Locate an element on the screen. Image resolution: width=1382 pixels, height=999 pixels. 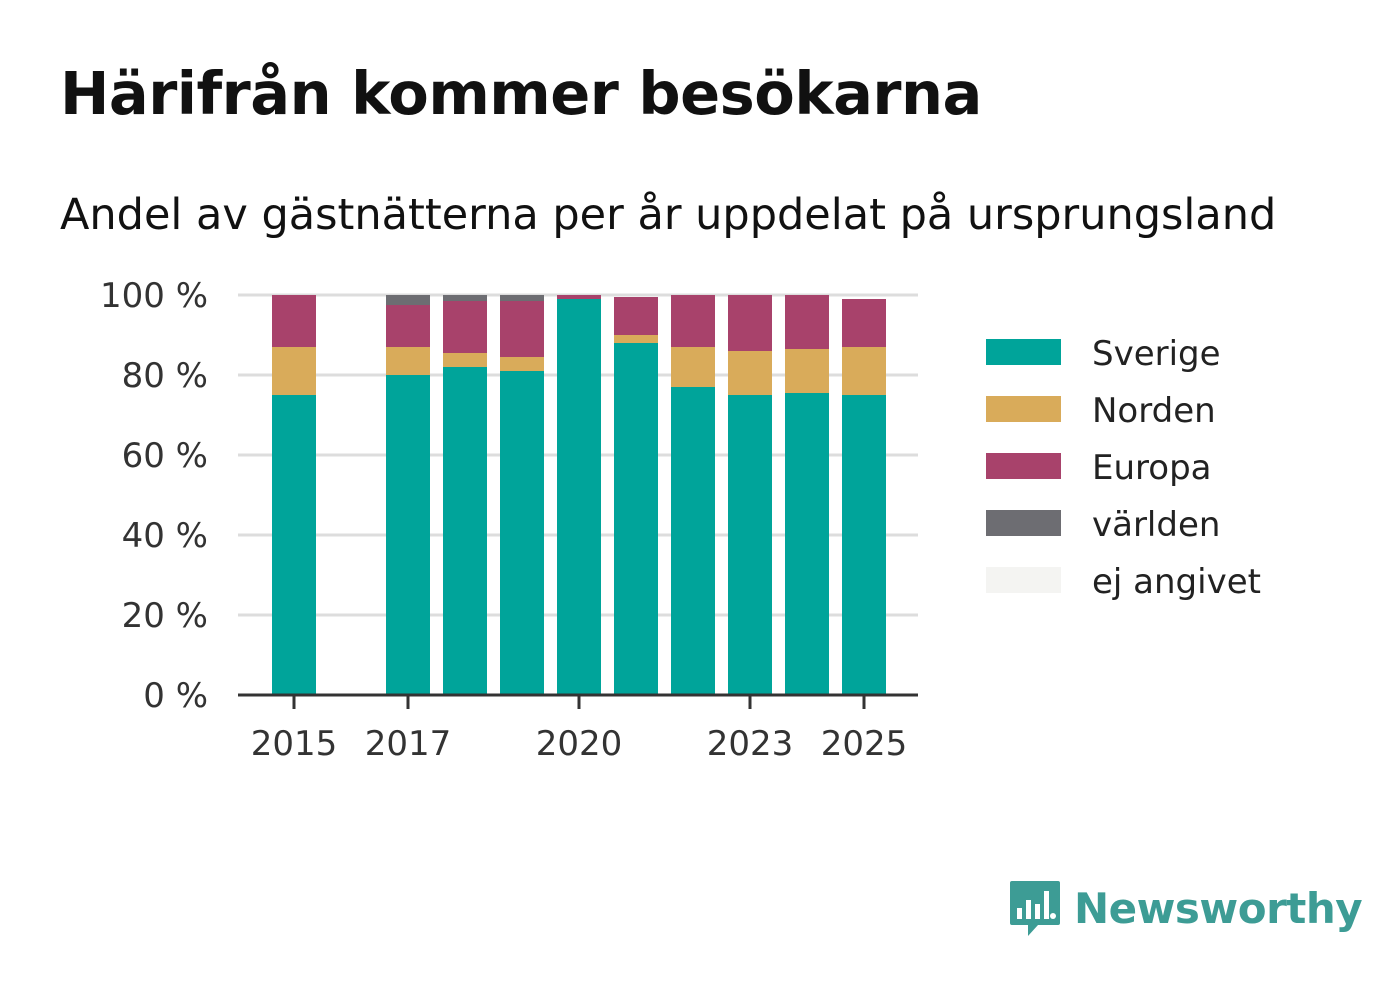
y-tick-label: 100 % is located at coordinates (154, 296).